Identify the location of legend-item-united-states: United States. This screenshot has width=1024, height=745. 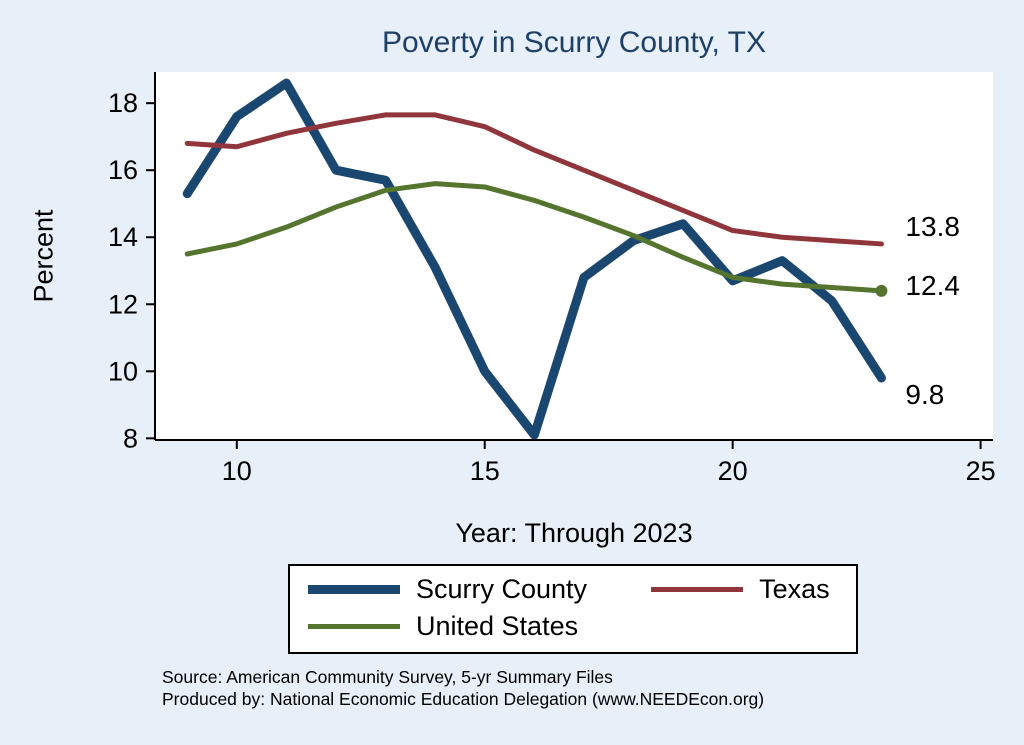
(447, 626).